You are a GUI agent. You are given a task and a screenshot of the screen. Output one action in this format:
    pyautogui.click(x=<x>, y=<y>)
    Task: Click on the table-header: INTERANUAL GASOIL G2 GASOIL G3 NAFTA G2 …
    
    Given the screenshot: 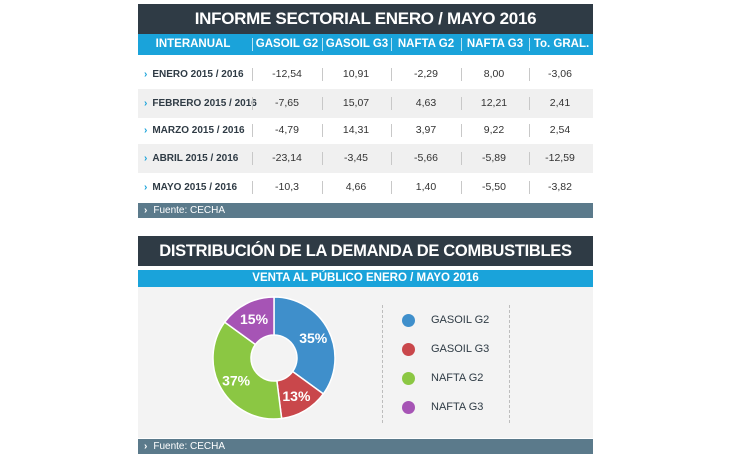 What is the action you would take?
    pyautogui.click(x=365, y=44)
    